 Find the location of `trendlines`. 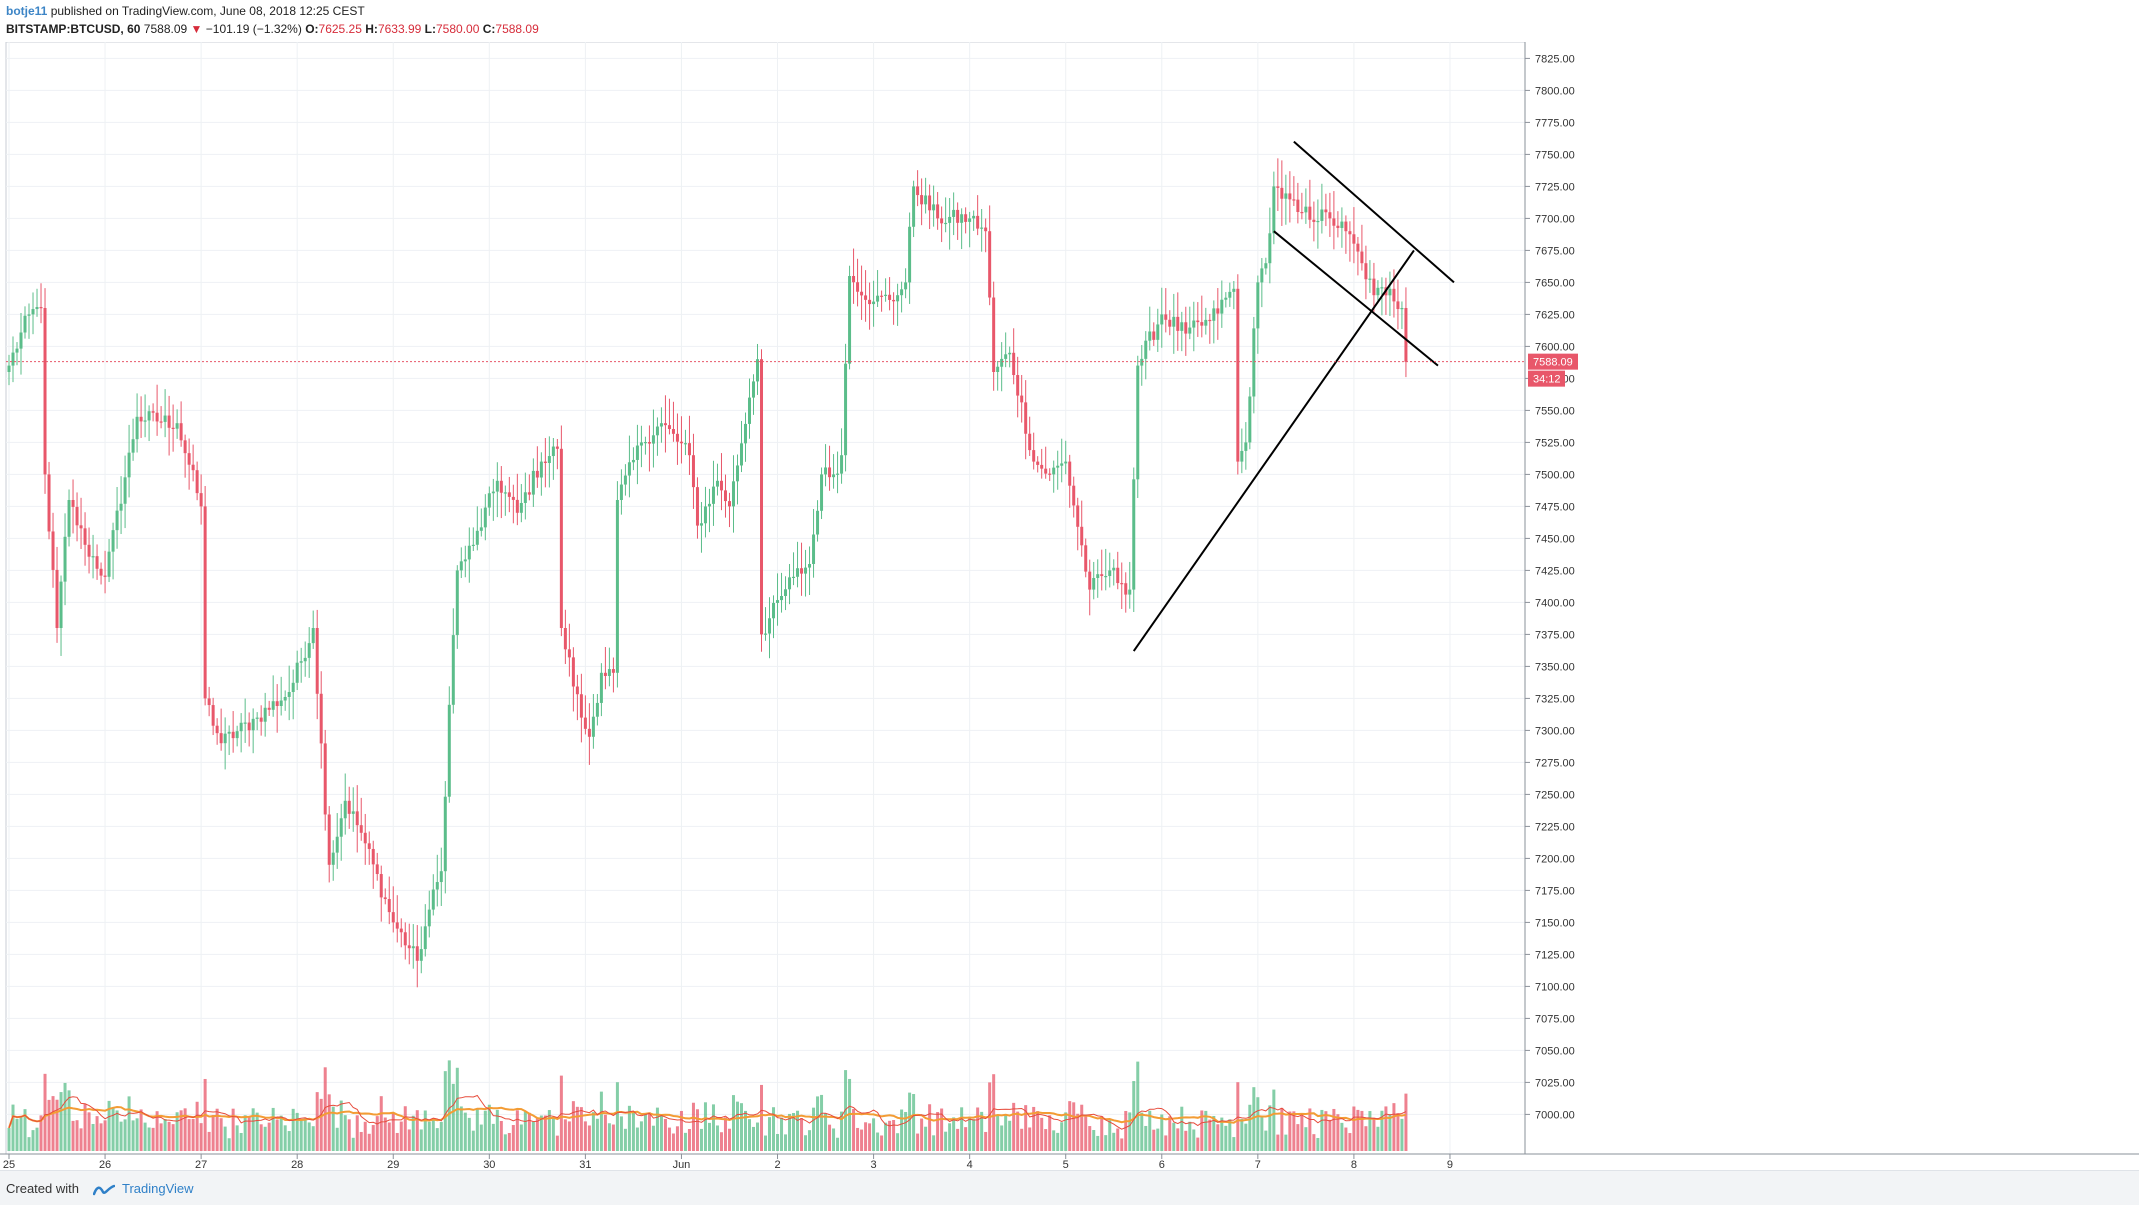

trendlines is located at coordinates (1293, 396).